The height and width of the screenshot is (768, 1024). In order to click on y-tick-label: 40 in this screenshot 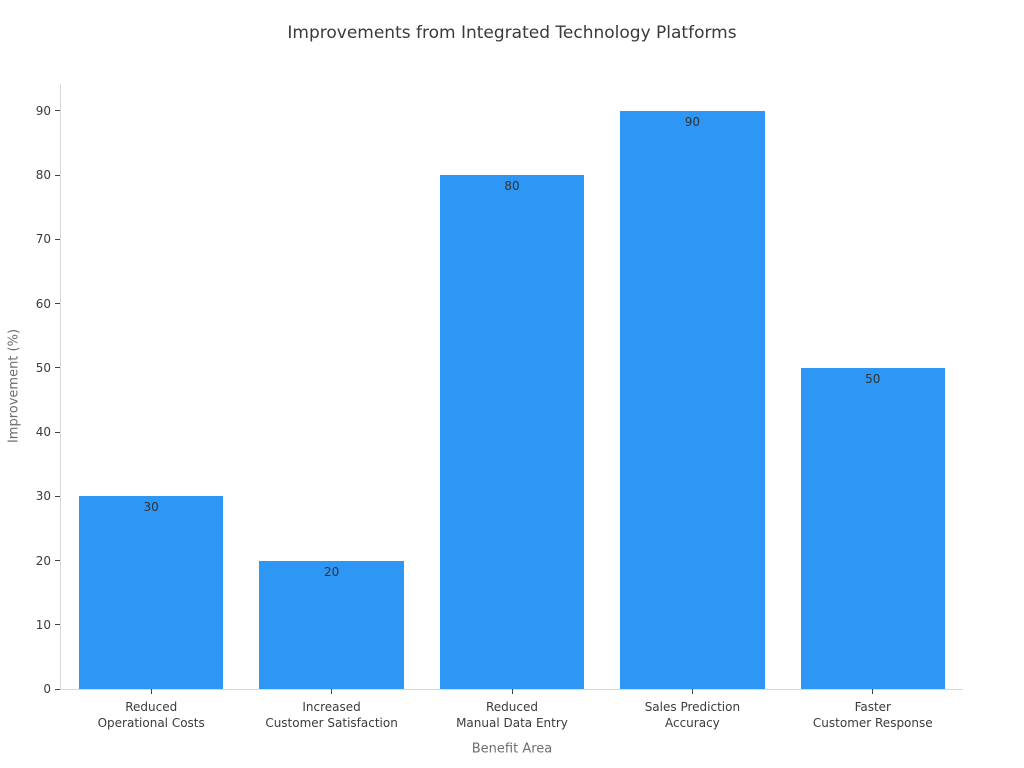, I will do `click(43, 432)`.